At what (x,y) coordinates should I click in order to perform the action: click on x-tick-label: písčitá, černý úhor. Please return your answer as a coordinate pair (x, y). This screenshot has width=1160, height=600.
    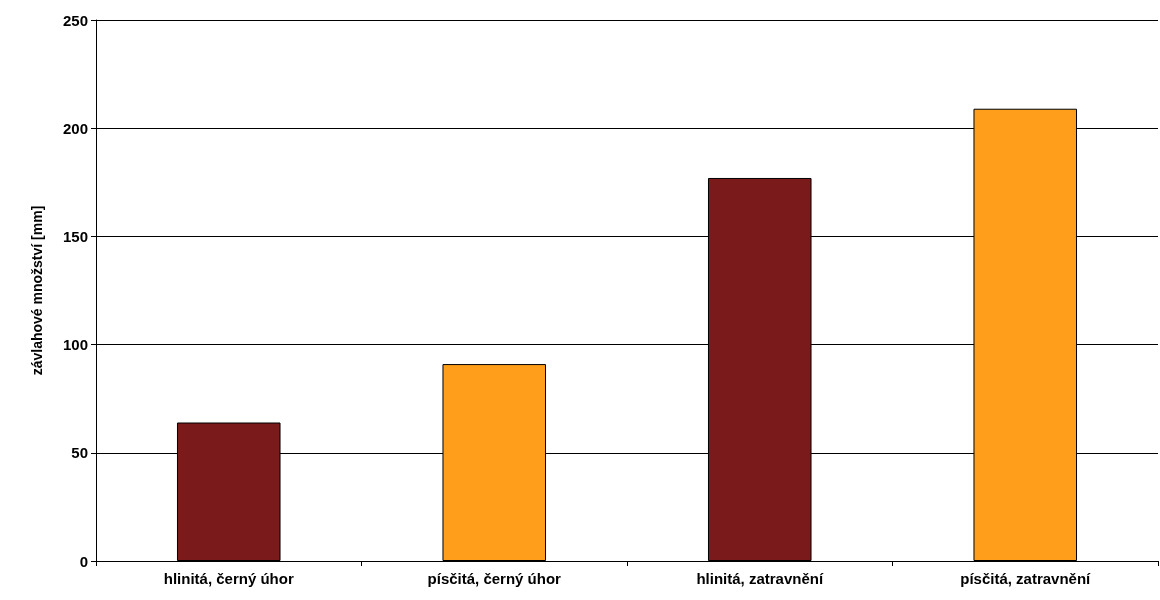
    Looking at the image, I should click on (494, 578).